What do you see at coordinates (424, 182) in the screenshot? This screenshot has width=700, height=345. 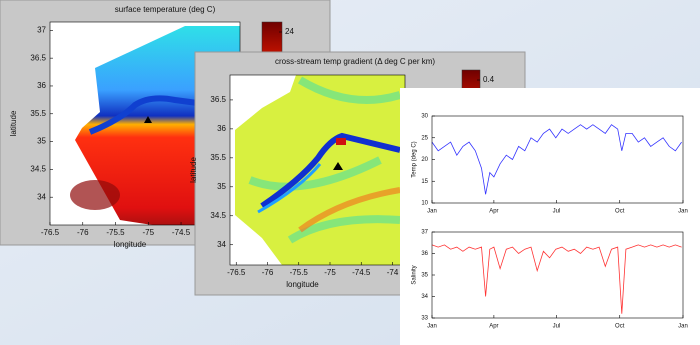 I see `y-tick-label: 15` at bounding box center [424, 182].